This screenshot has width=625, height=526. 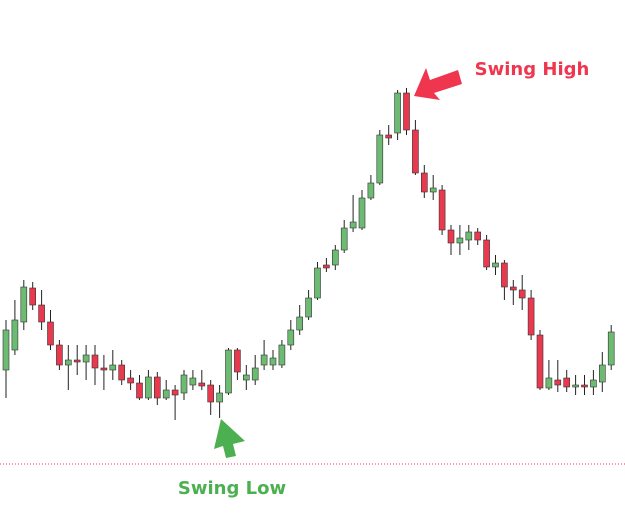 What do you see at coordinates (232, 488) in the screenshot?
I see `swing-low-label: Swing Low` at bounding box center [232, 488].